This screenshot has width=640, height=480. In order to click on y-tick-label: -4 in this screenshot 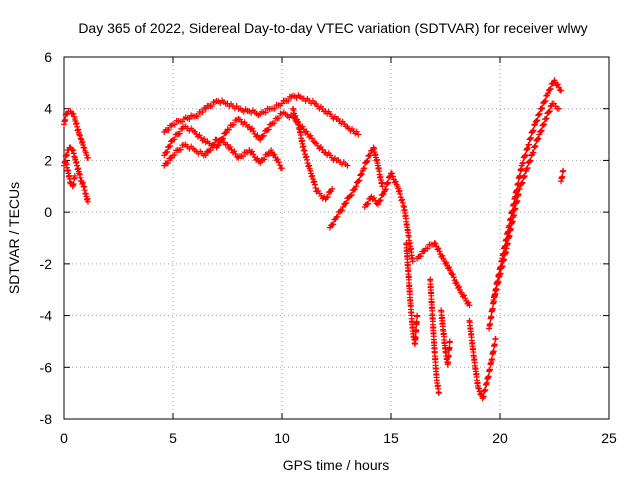, I will do `click(46, 316)`.